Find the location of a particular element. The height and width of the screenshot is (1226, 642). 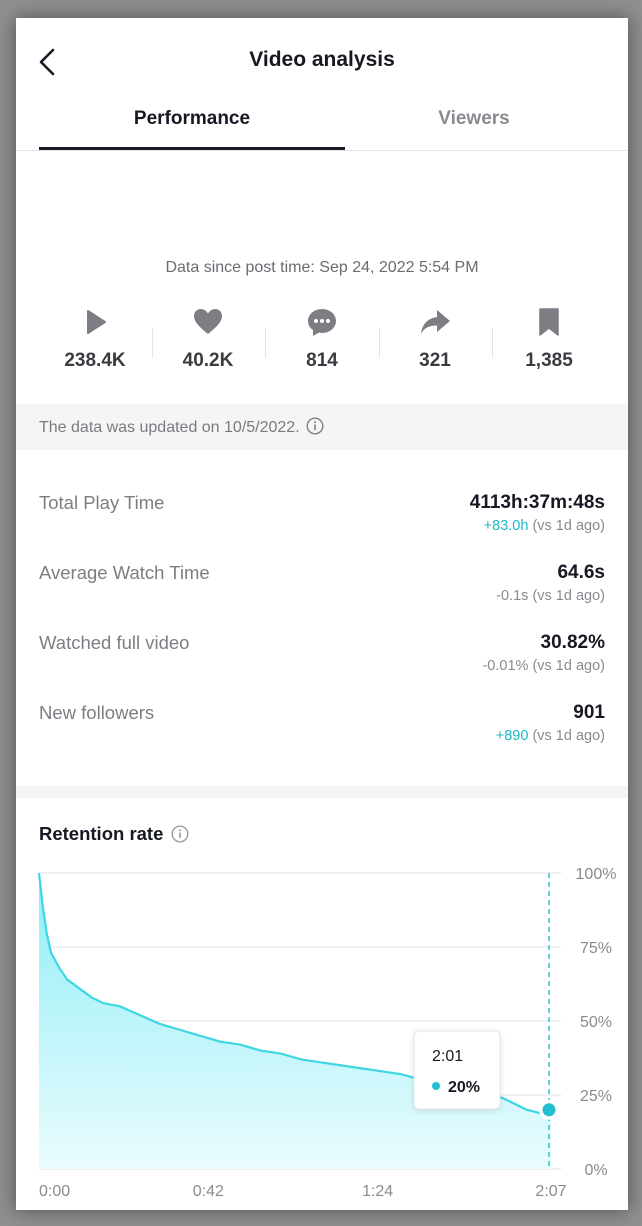

chart-tooltip is located at coordinates (457, 1070).